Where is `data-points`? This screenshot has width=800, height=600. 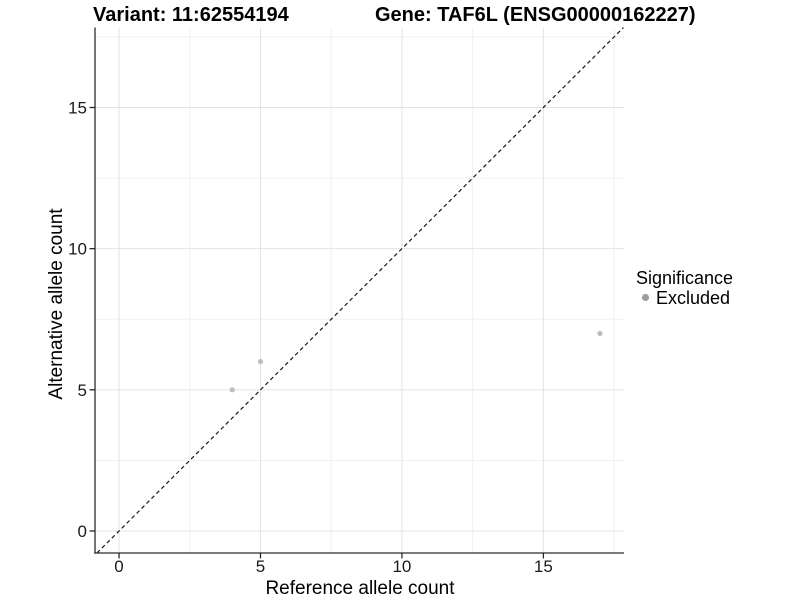 data-points is located at coordinates (416, 361).